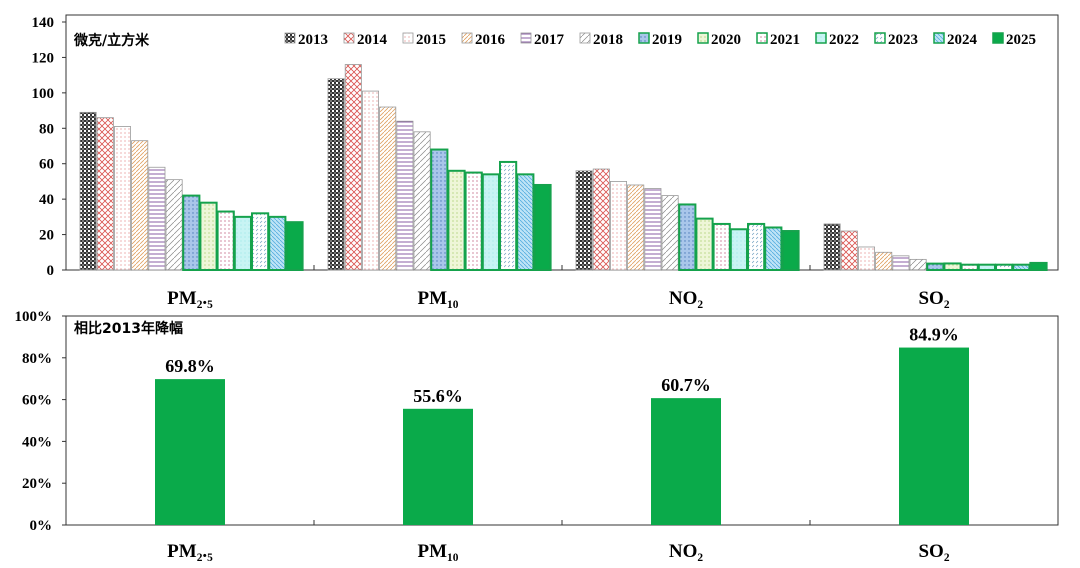 This screenshot has width=1080, height=568. Describe the element at coordinates (46, 129) in the screenshot. I see `y-tick-label: 80` at that location.